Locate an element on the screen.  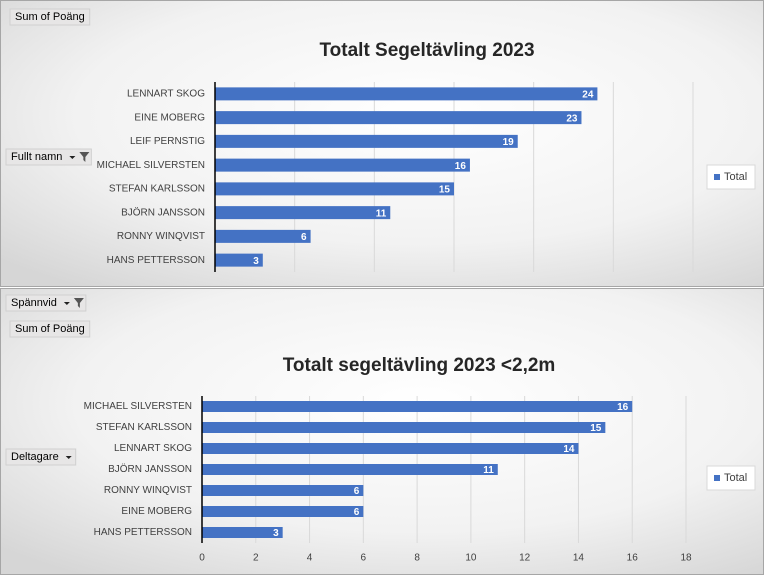
x-tick-label: 6 is located at coordinates (364, 558).